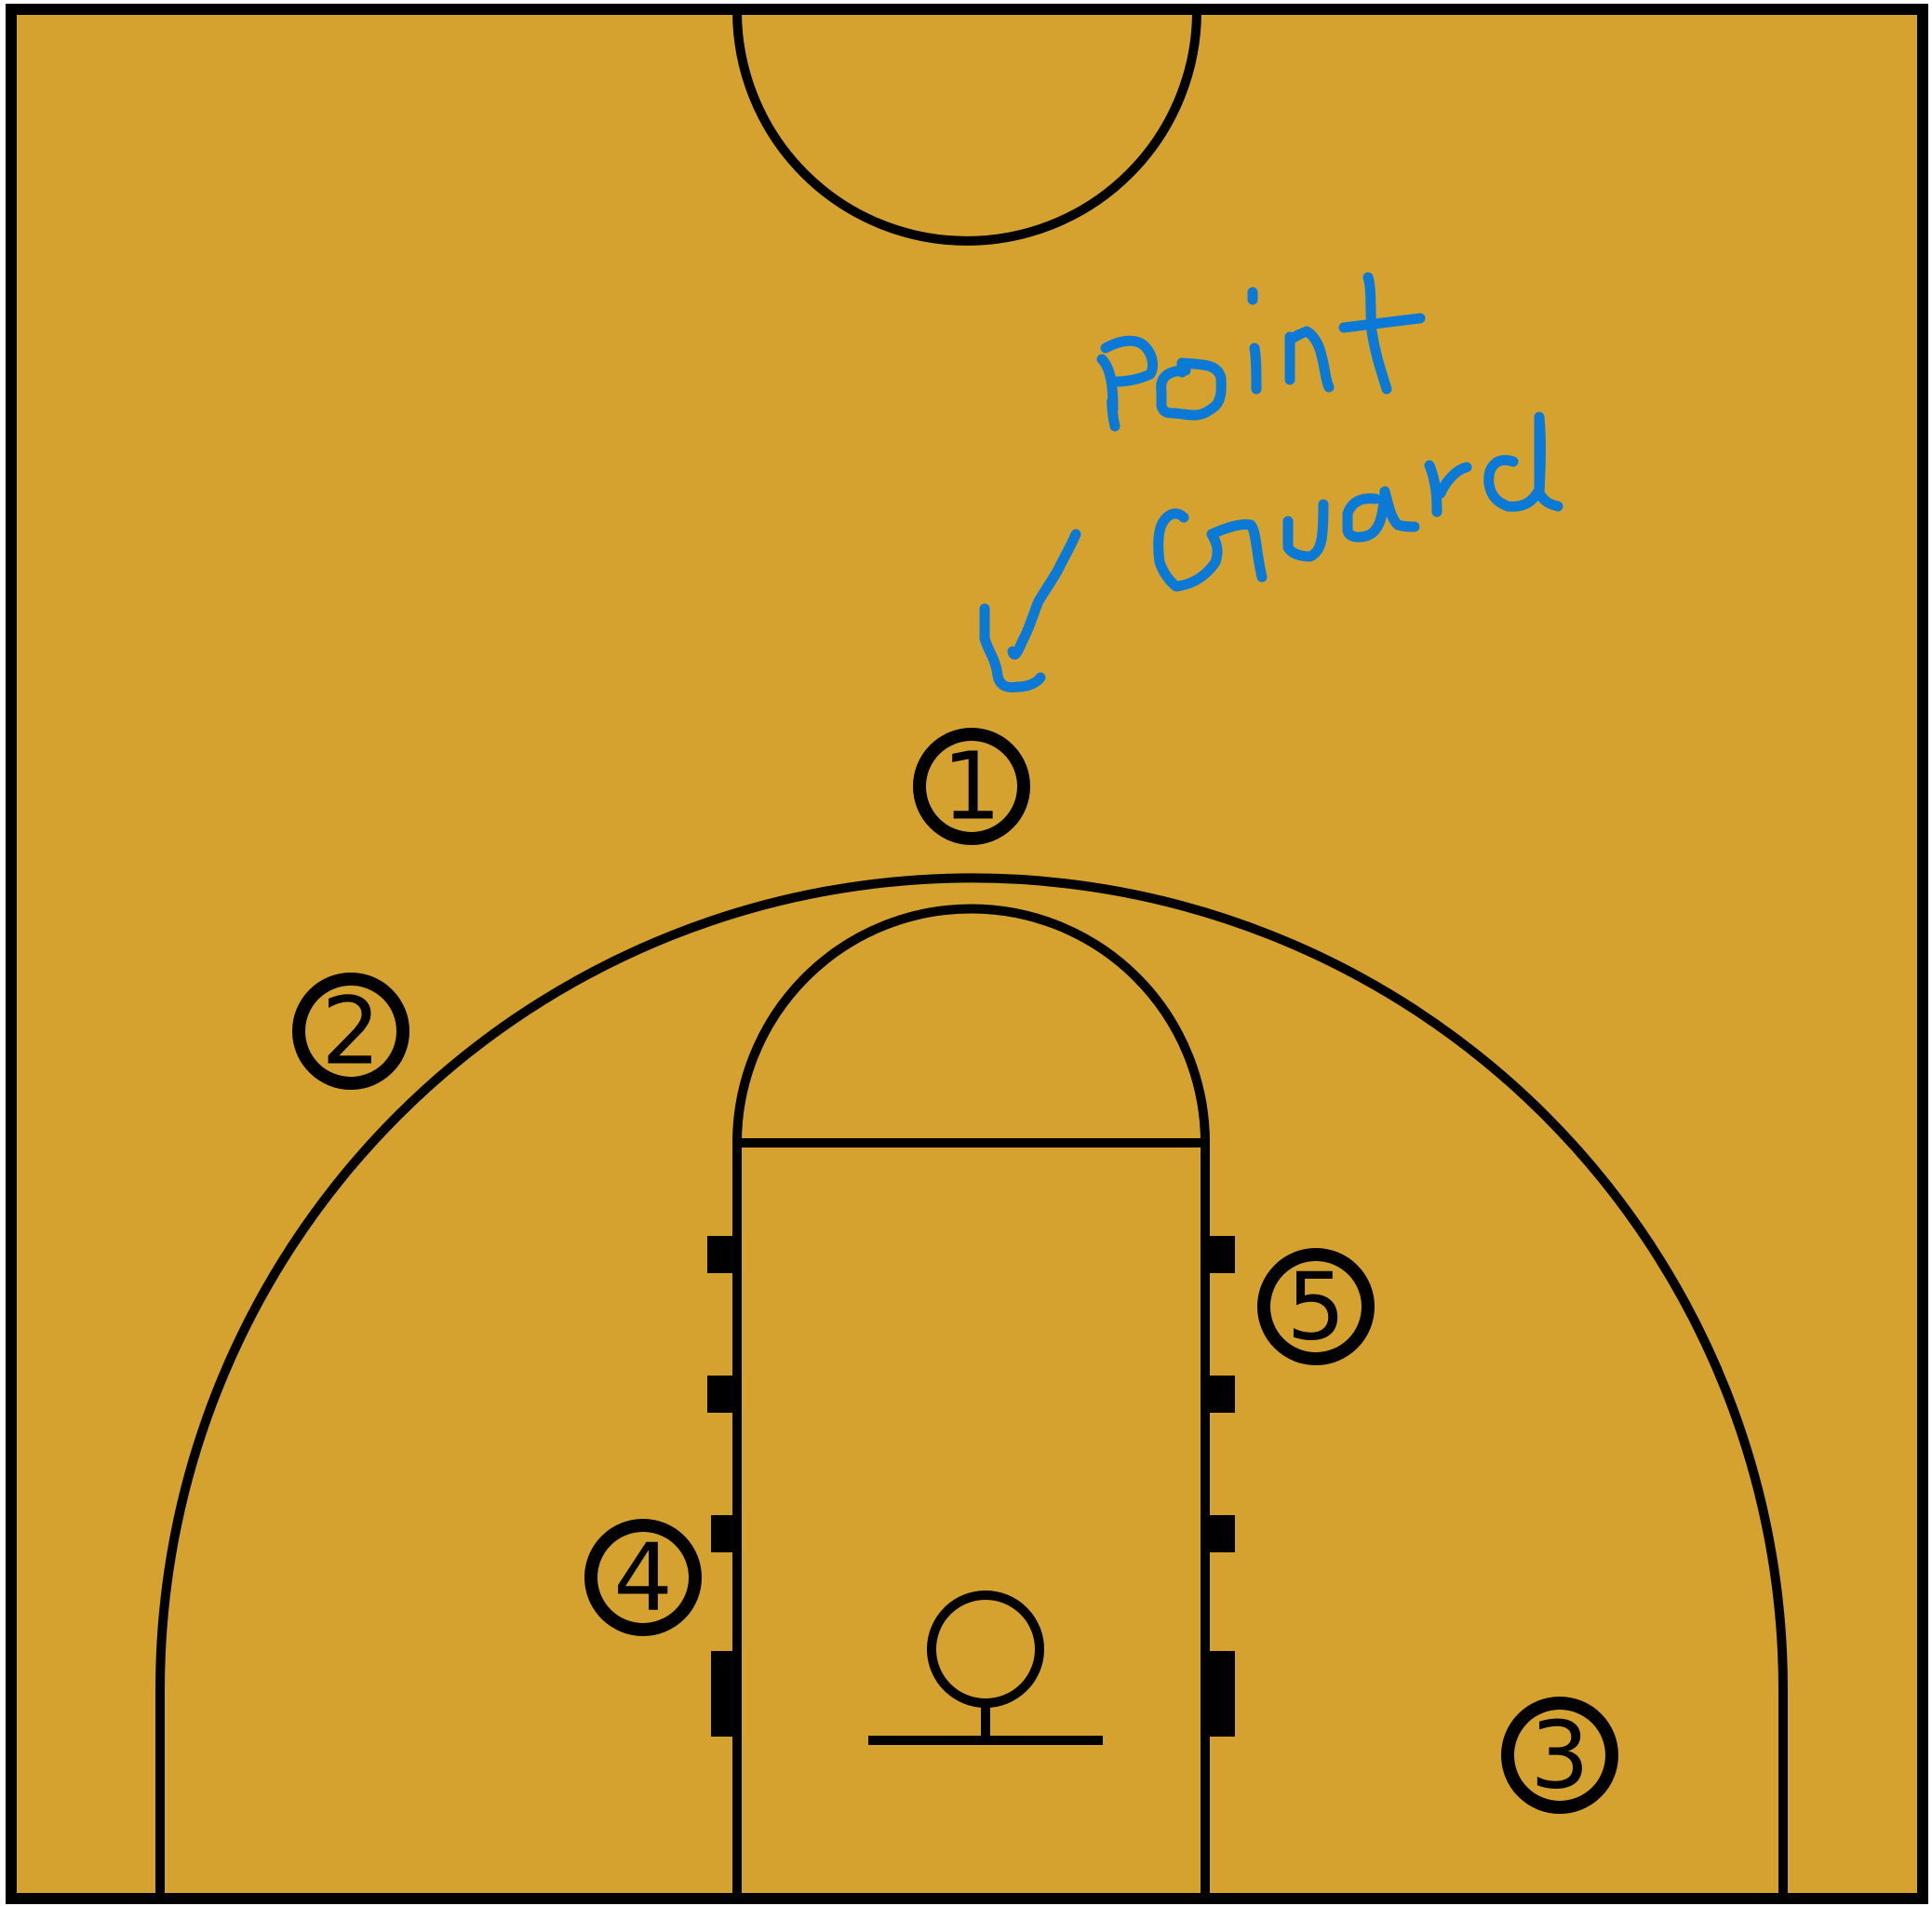 The width and height of the screenshot is (1932, 1906). Describe the element at coordinates (971, 1024) in the screenshot. I see `free-throw-circle` at that location.